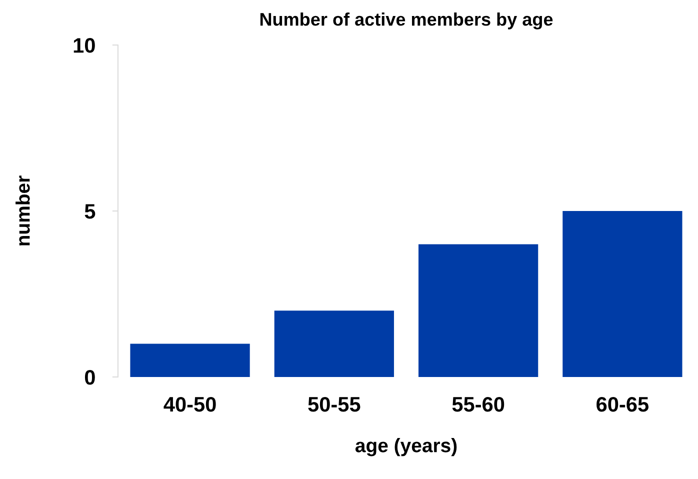 The width and height of the screenshot is (698, 479). What do you see at coordinates (190, 404) in the screenshot?
I see `x-tick-label: 40-50` at bounding box center [190, 404].